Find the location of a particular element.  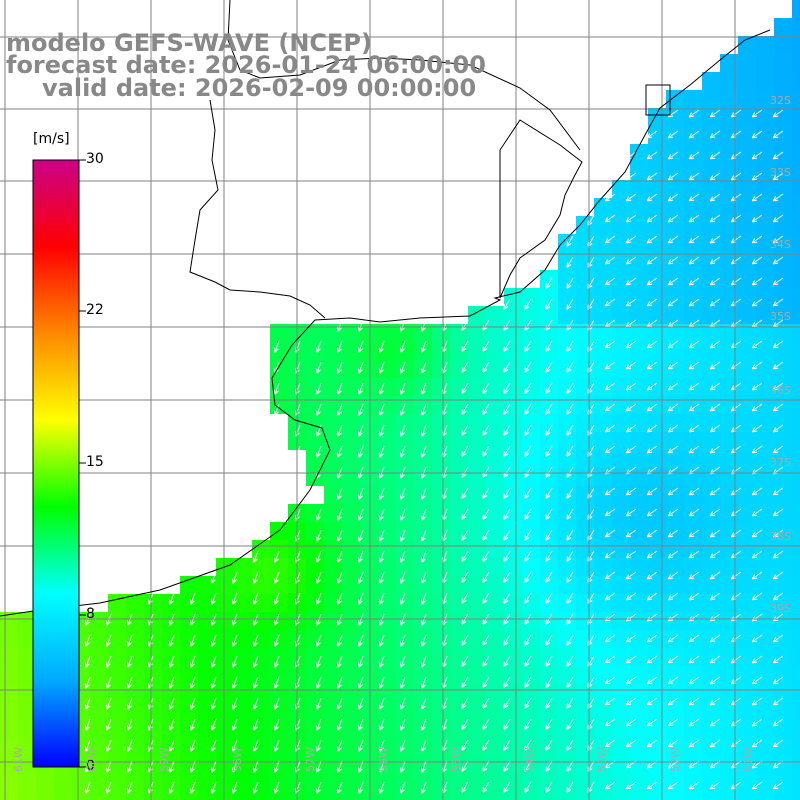

lon-label-59w: 59W is located at coordinates (164, 759).